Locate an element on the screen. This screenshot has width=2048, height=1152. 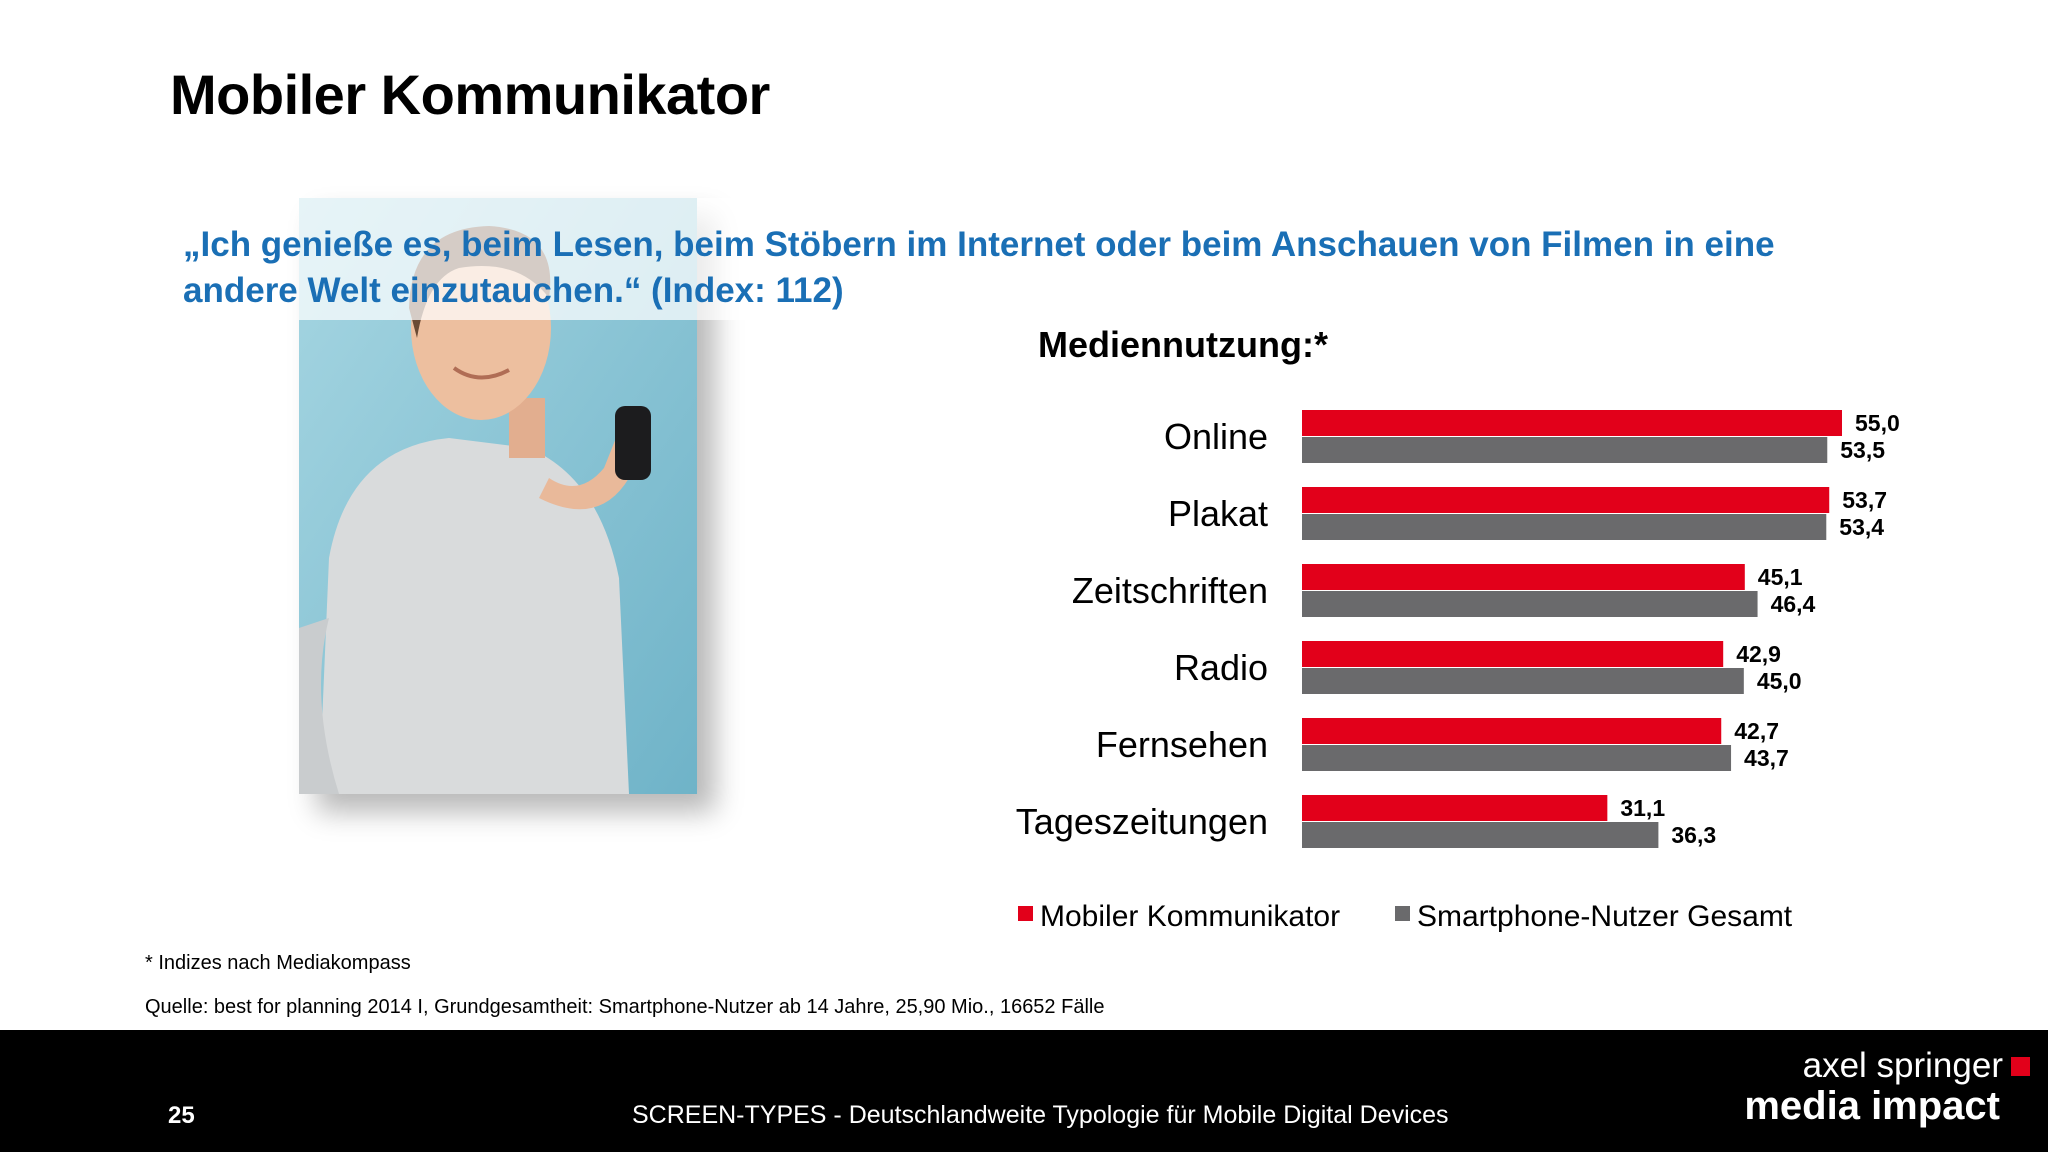
data-label: 42,9 is located at coordinates (1758, 654).